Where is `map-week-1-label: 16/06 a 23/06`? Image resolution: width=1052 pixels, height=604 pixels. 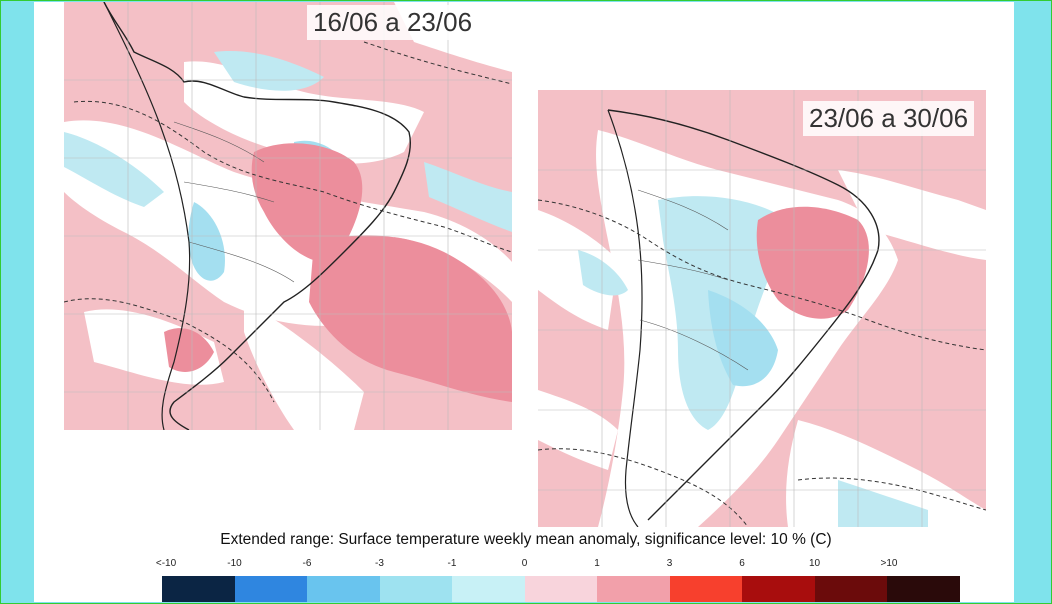 map-week-1-label: 16/06 a 23/06 is located at coordinates (393, 22).